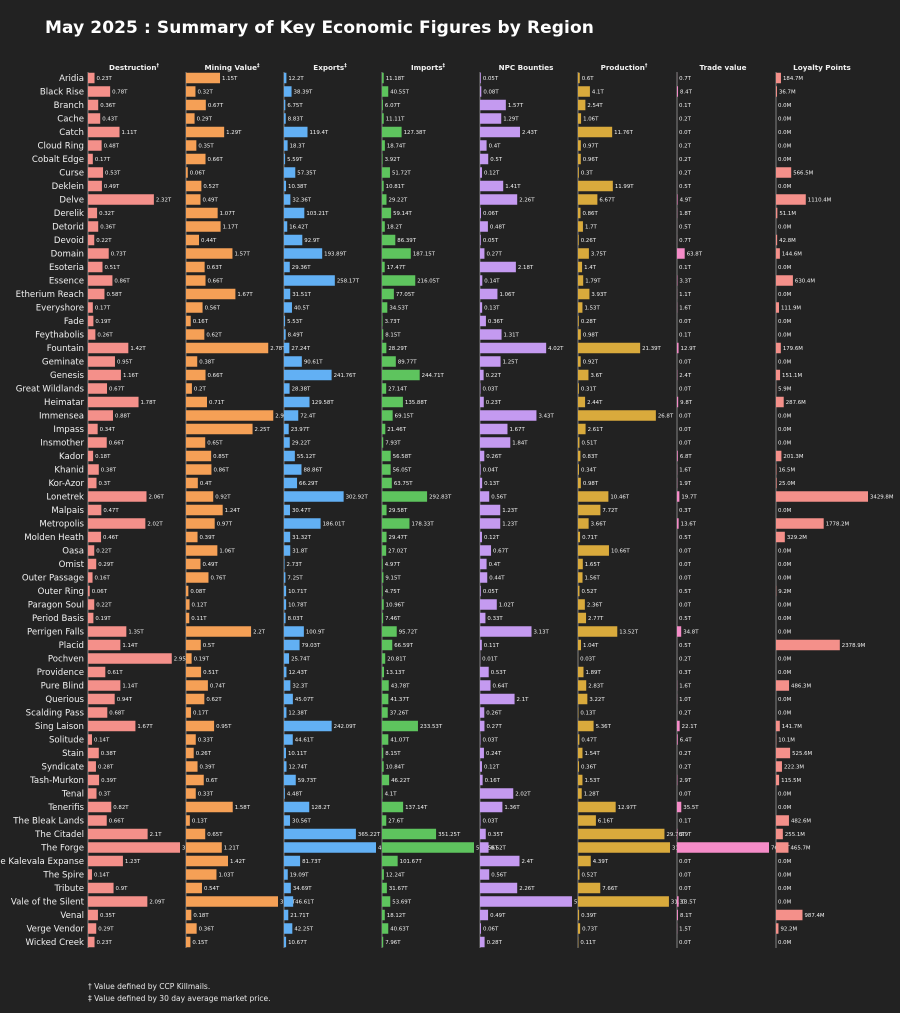 Image resolution: width=900 pixels, height=1013 pixels. Describe the element at coordinates (215, 268) in the screenshot. I see `value-label-mining-value-esoteria: 0.63T` at that location.